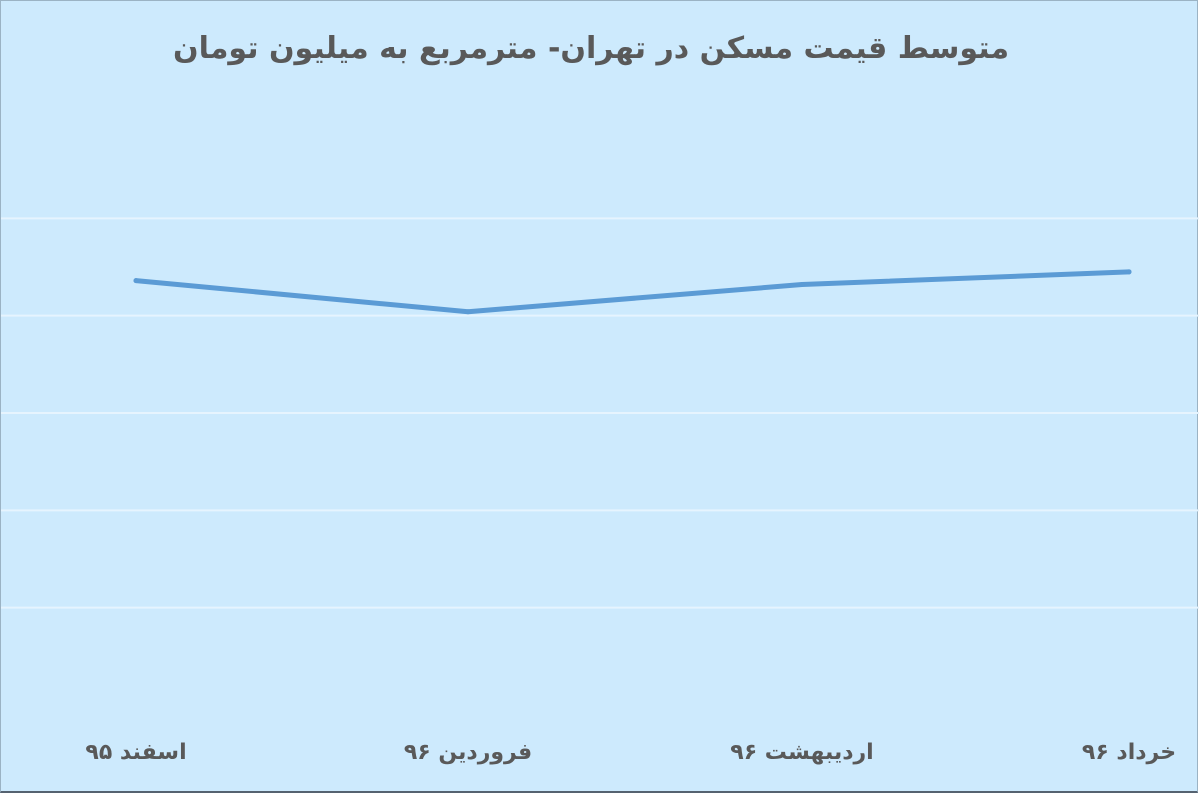 The image size is (1200, 800). What do you see at coordinates (468, 752) in the screenshot?
I see `x-tick-label-2: فروردین ۹۶` at bounding box center [468, 752].